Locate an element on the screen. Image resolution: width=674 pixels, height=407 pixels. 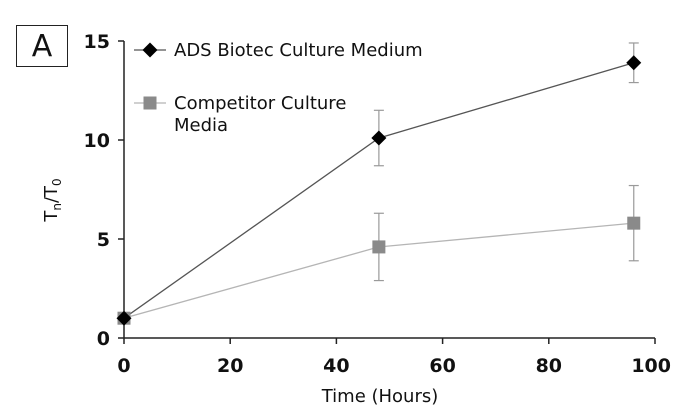
x-tick-label: 100 is located at coordinates (651, 366).